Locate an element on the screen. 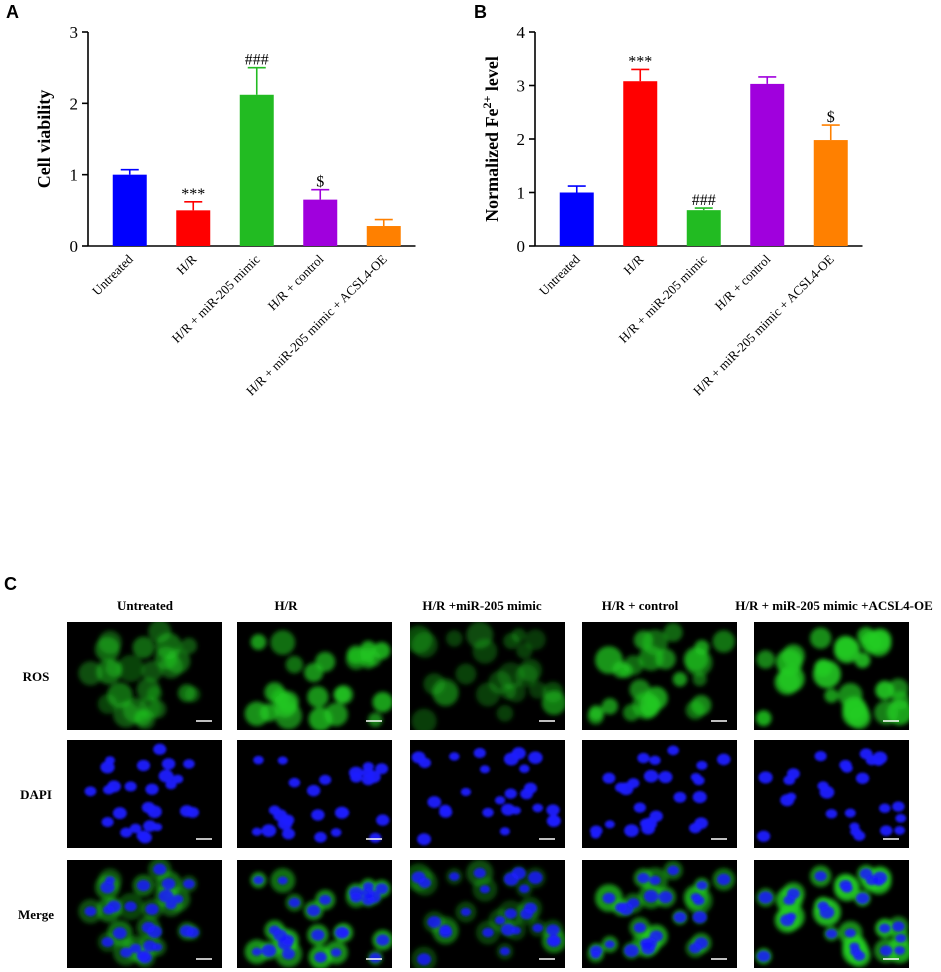  condition-label: H/R +miR-205 mimic is located at coordinates (482, 605).